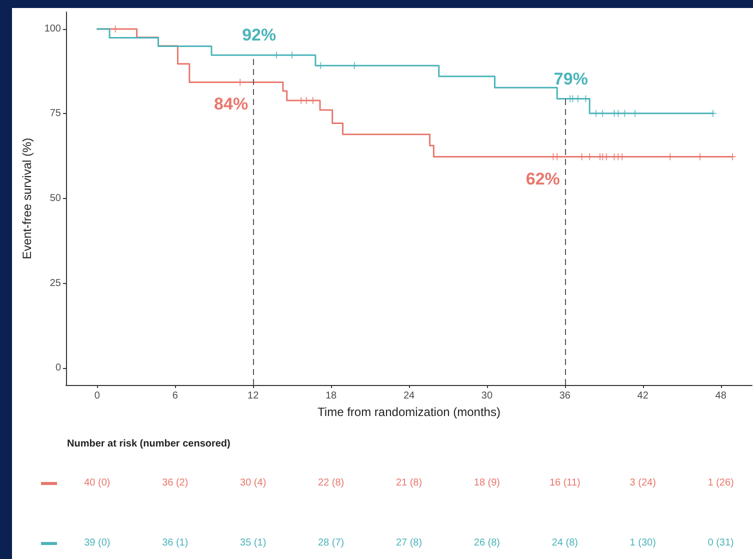 The image size is (753, 559). I want to click on text: 21 (8), so click(409, 483).